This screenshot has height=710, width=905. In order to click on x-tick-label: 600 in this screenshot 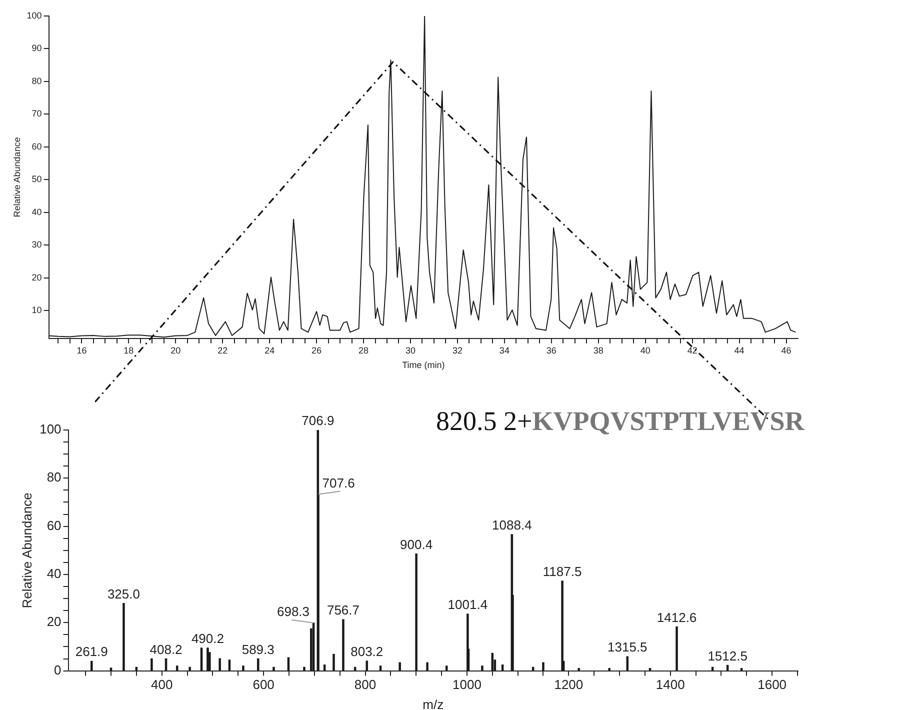, I will do `click(263, 684)`.